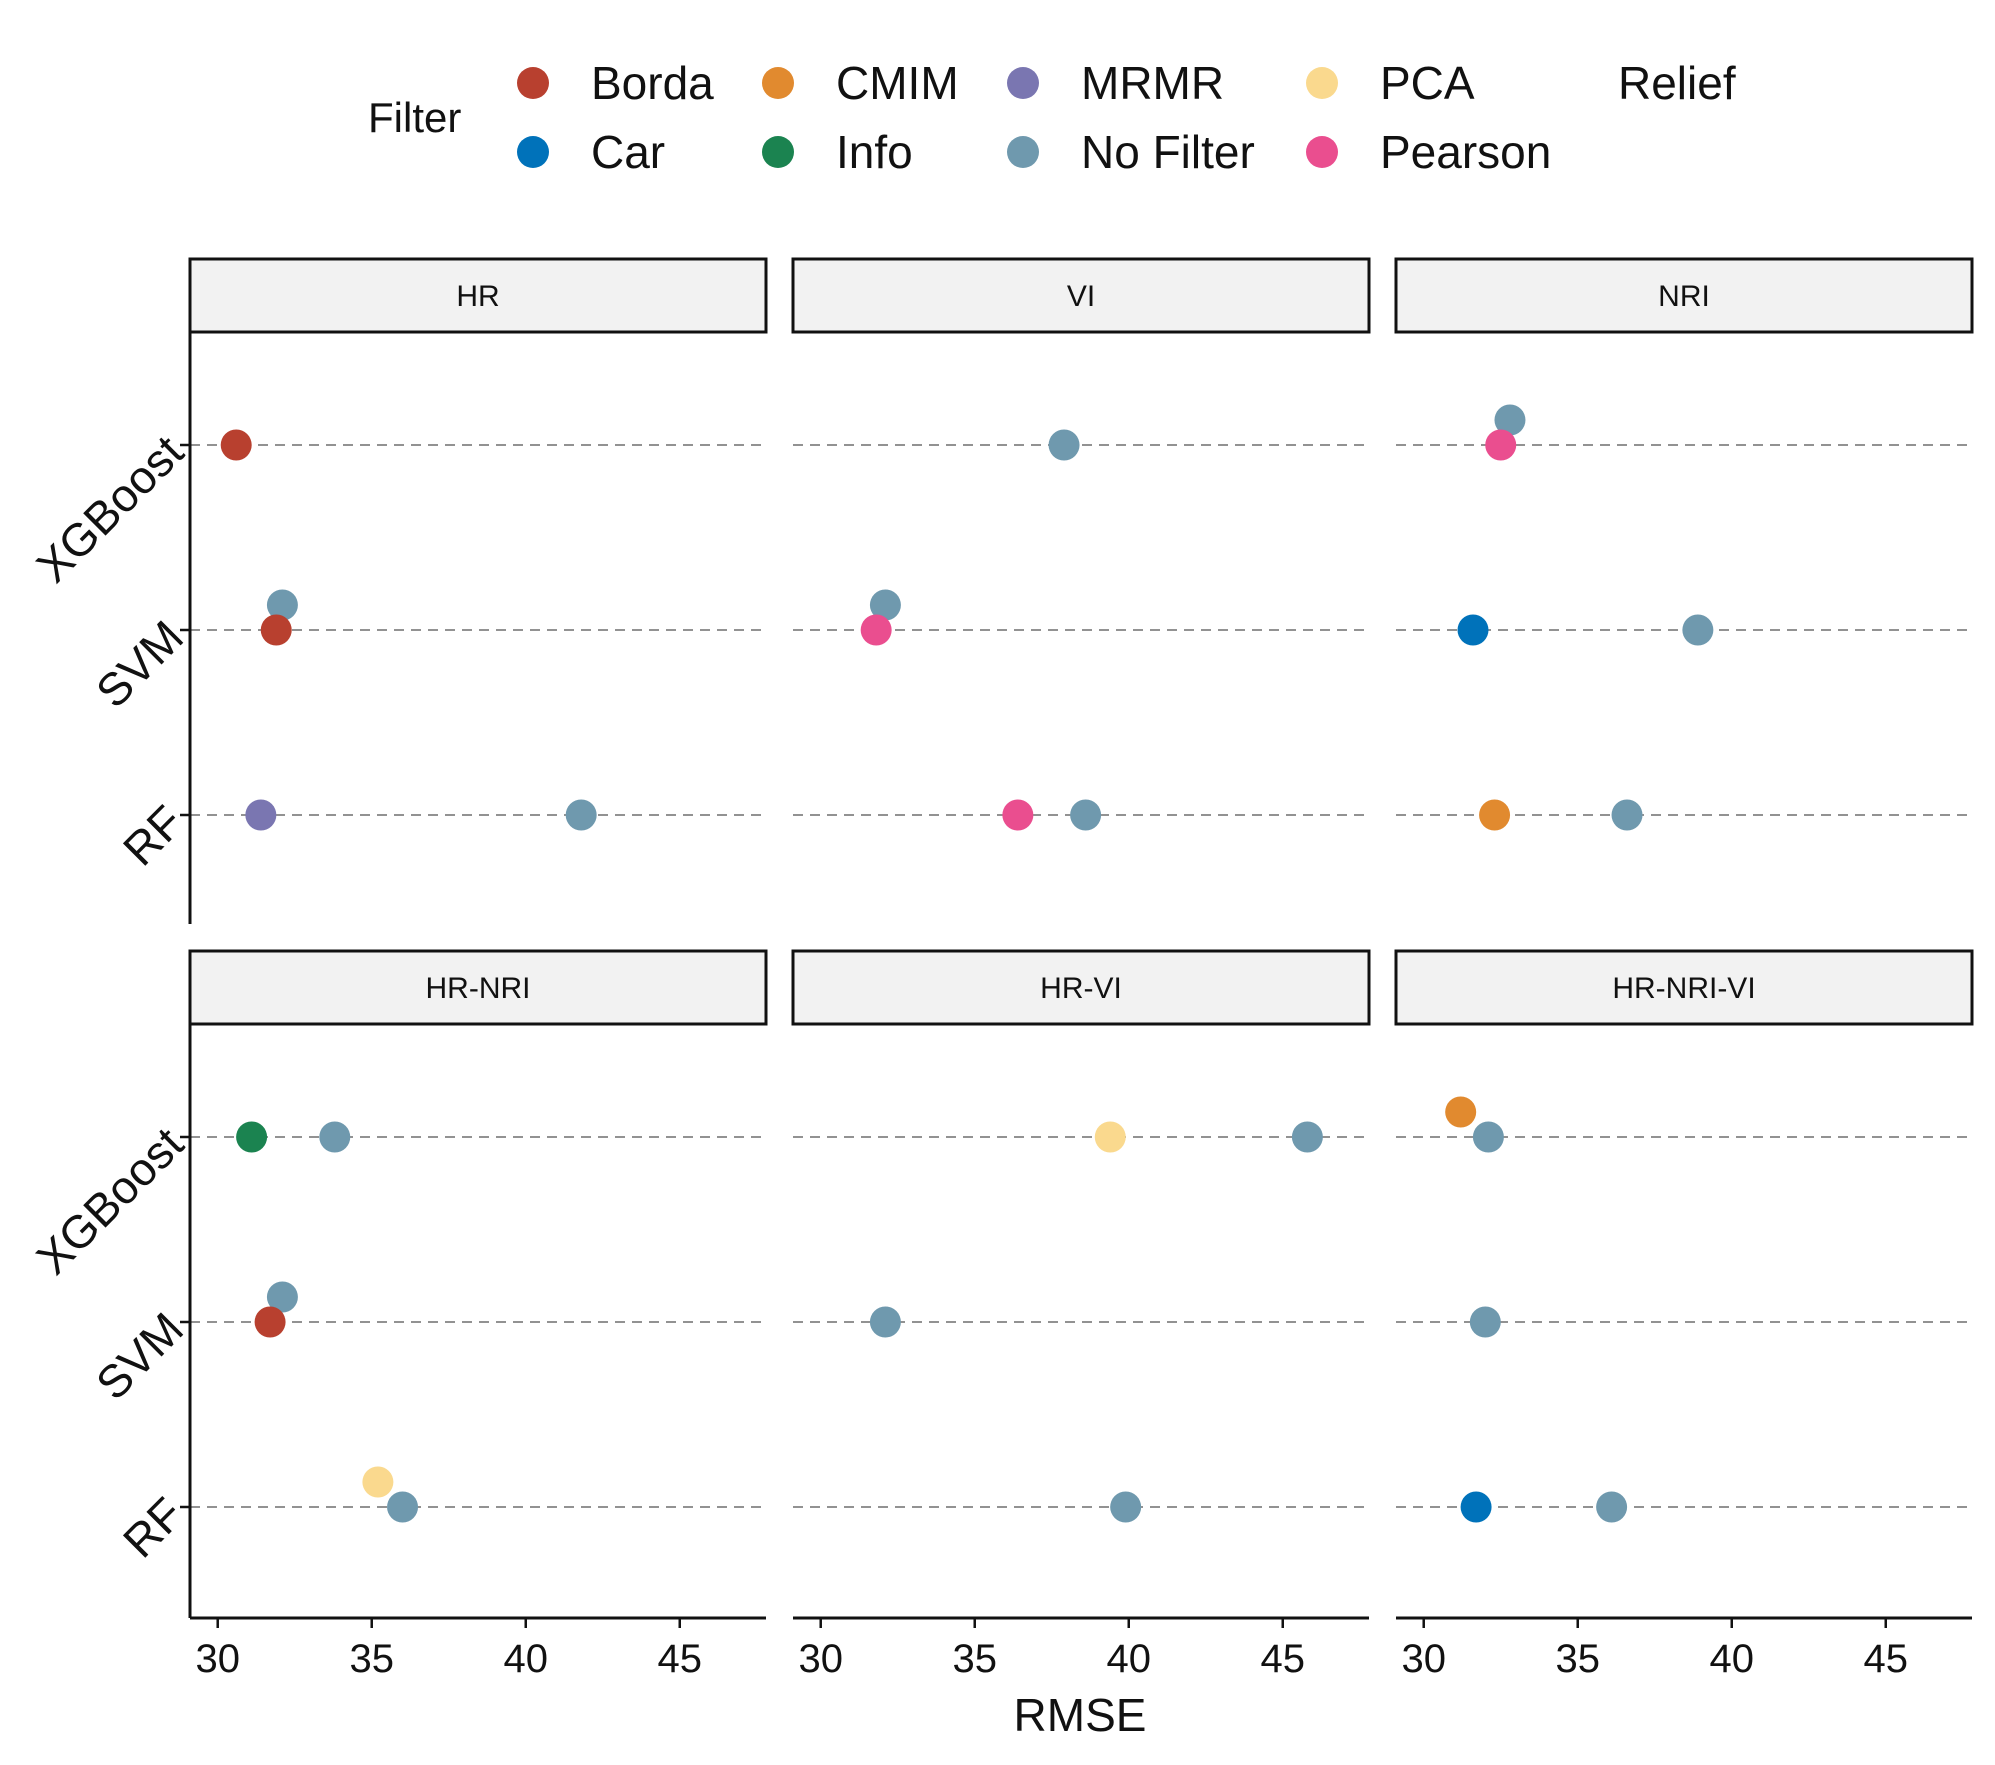 This screenshot has height=1765, width=1995. I want to click on legend-item: No Filter, so click(1131, 152).